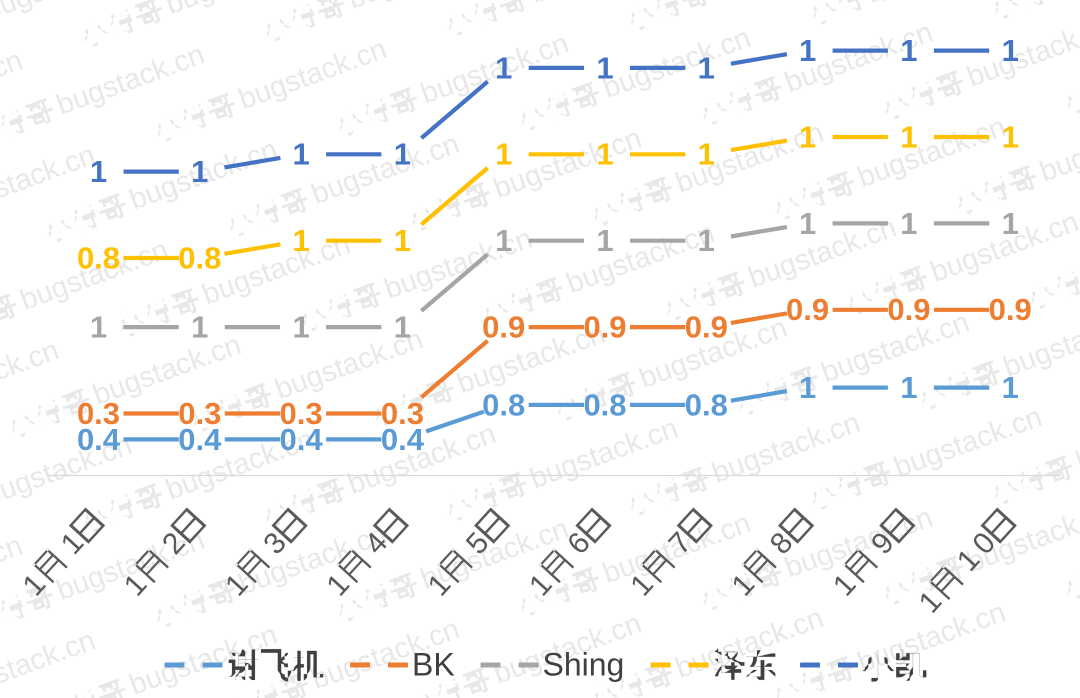  I want to click on svg-text: Shing, so click(584, 665).